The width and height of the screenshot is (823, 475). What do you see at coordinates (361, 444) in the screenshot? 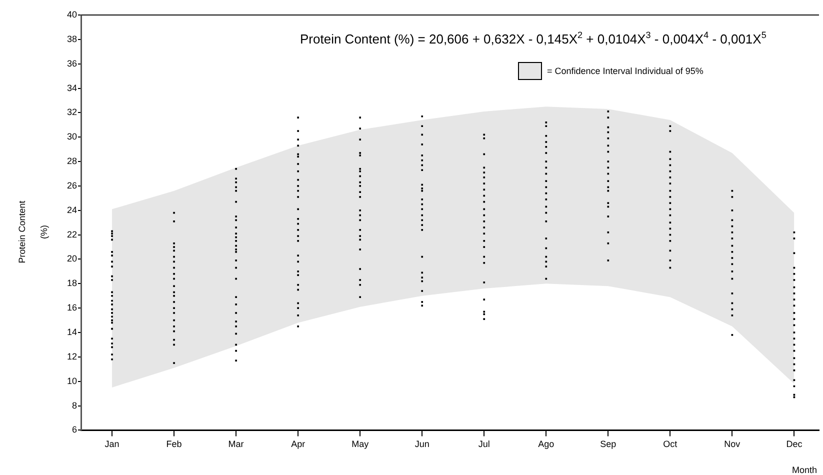
I see `x-tick-label: May` at bounding box center [361, 444].